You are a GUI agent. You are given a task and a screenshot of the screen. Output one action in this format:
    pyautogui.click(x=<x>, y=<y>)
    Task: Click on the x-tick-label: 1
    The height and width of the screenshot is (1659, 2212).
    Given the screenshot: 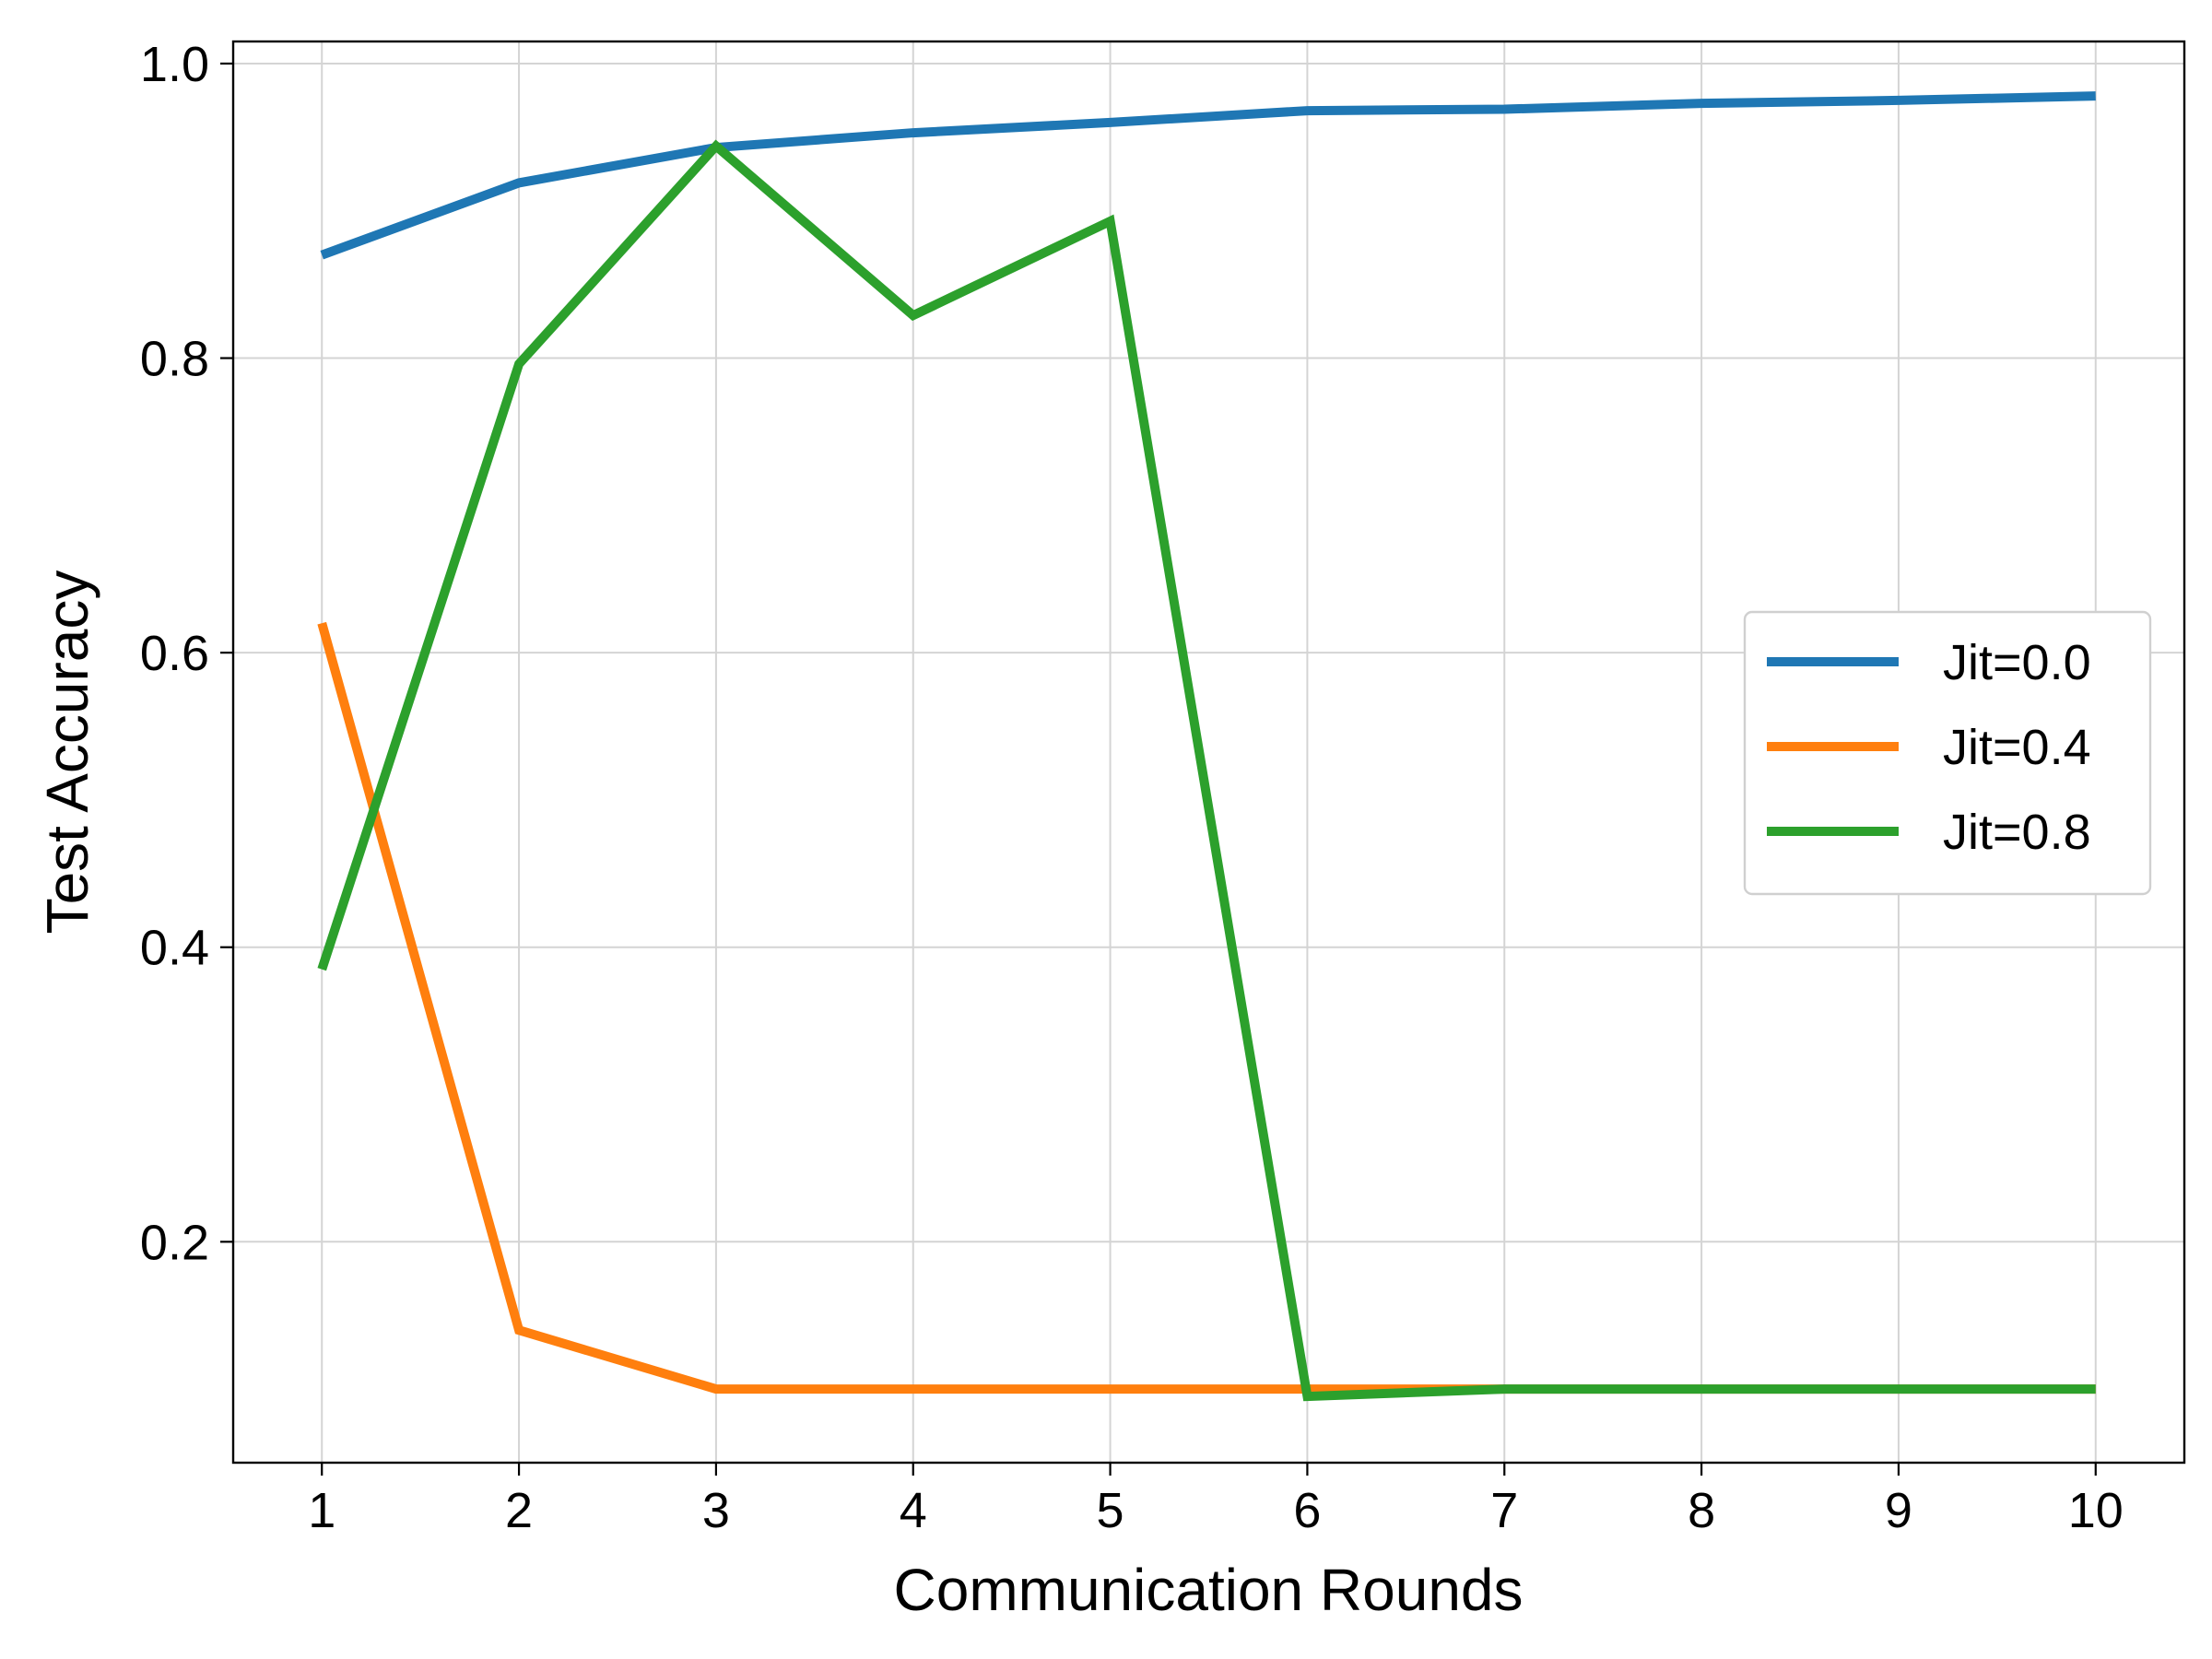 What is the action you would take?
    pyautogui.click(x=321, y=1510)
    